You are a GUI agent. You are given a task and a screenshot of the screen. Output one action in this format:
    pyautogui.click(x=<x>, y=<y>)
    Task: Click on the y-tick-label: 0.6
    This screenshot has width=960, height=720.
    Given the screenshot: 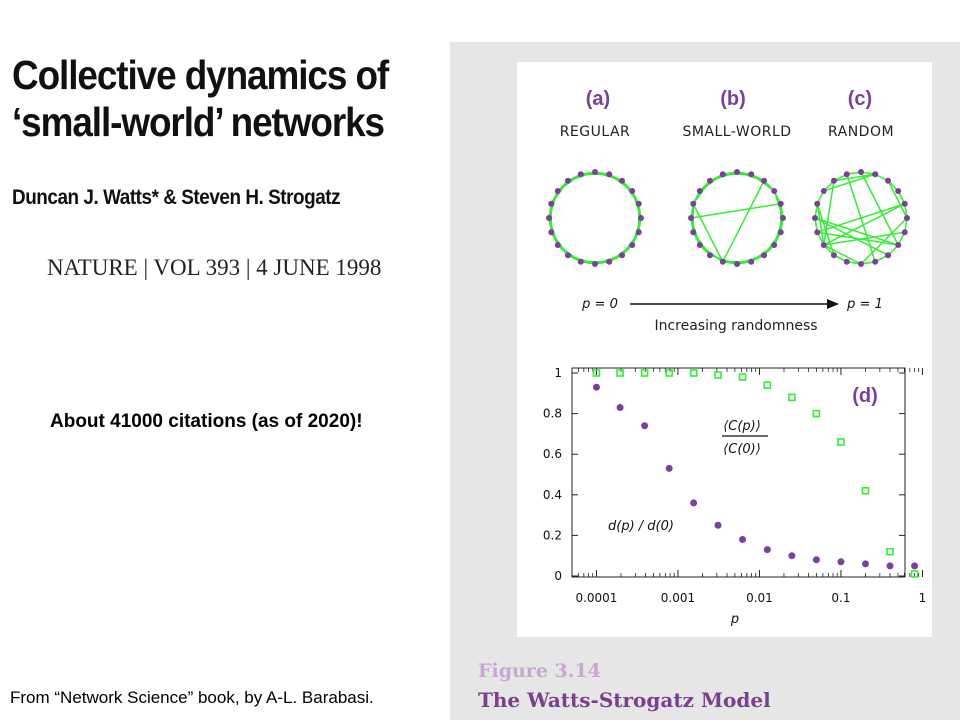 What is the action you would take?
    pyautogui.click(x=552, y=454)
    